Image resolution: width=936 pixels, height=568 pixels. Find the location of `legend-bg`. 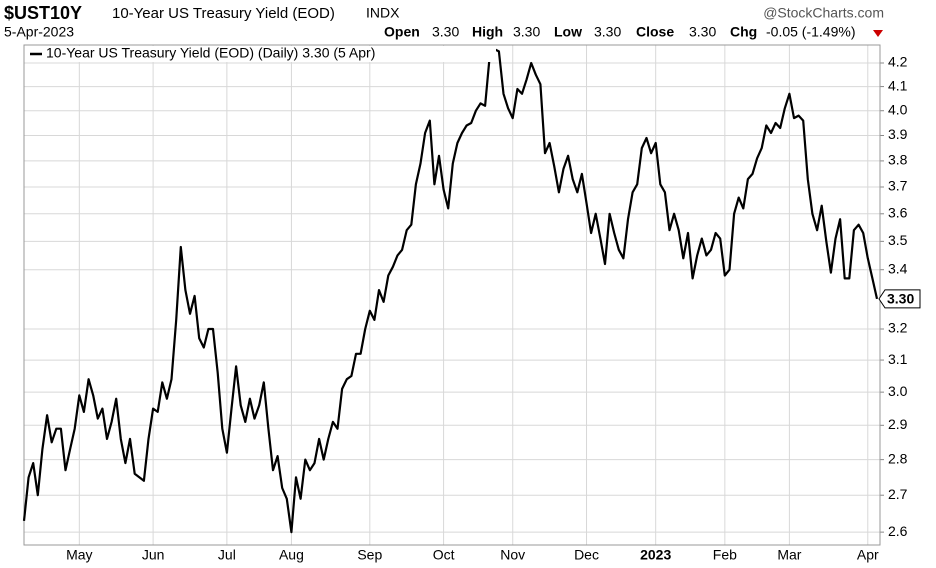

legend-bg is located at coordinates (261, 54).